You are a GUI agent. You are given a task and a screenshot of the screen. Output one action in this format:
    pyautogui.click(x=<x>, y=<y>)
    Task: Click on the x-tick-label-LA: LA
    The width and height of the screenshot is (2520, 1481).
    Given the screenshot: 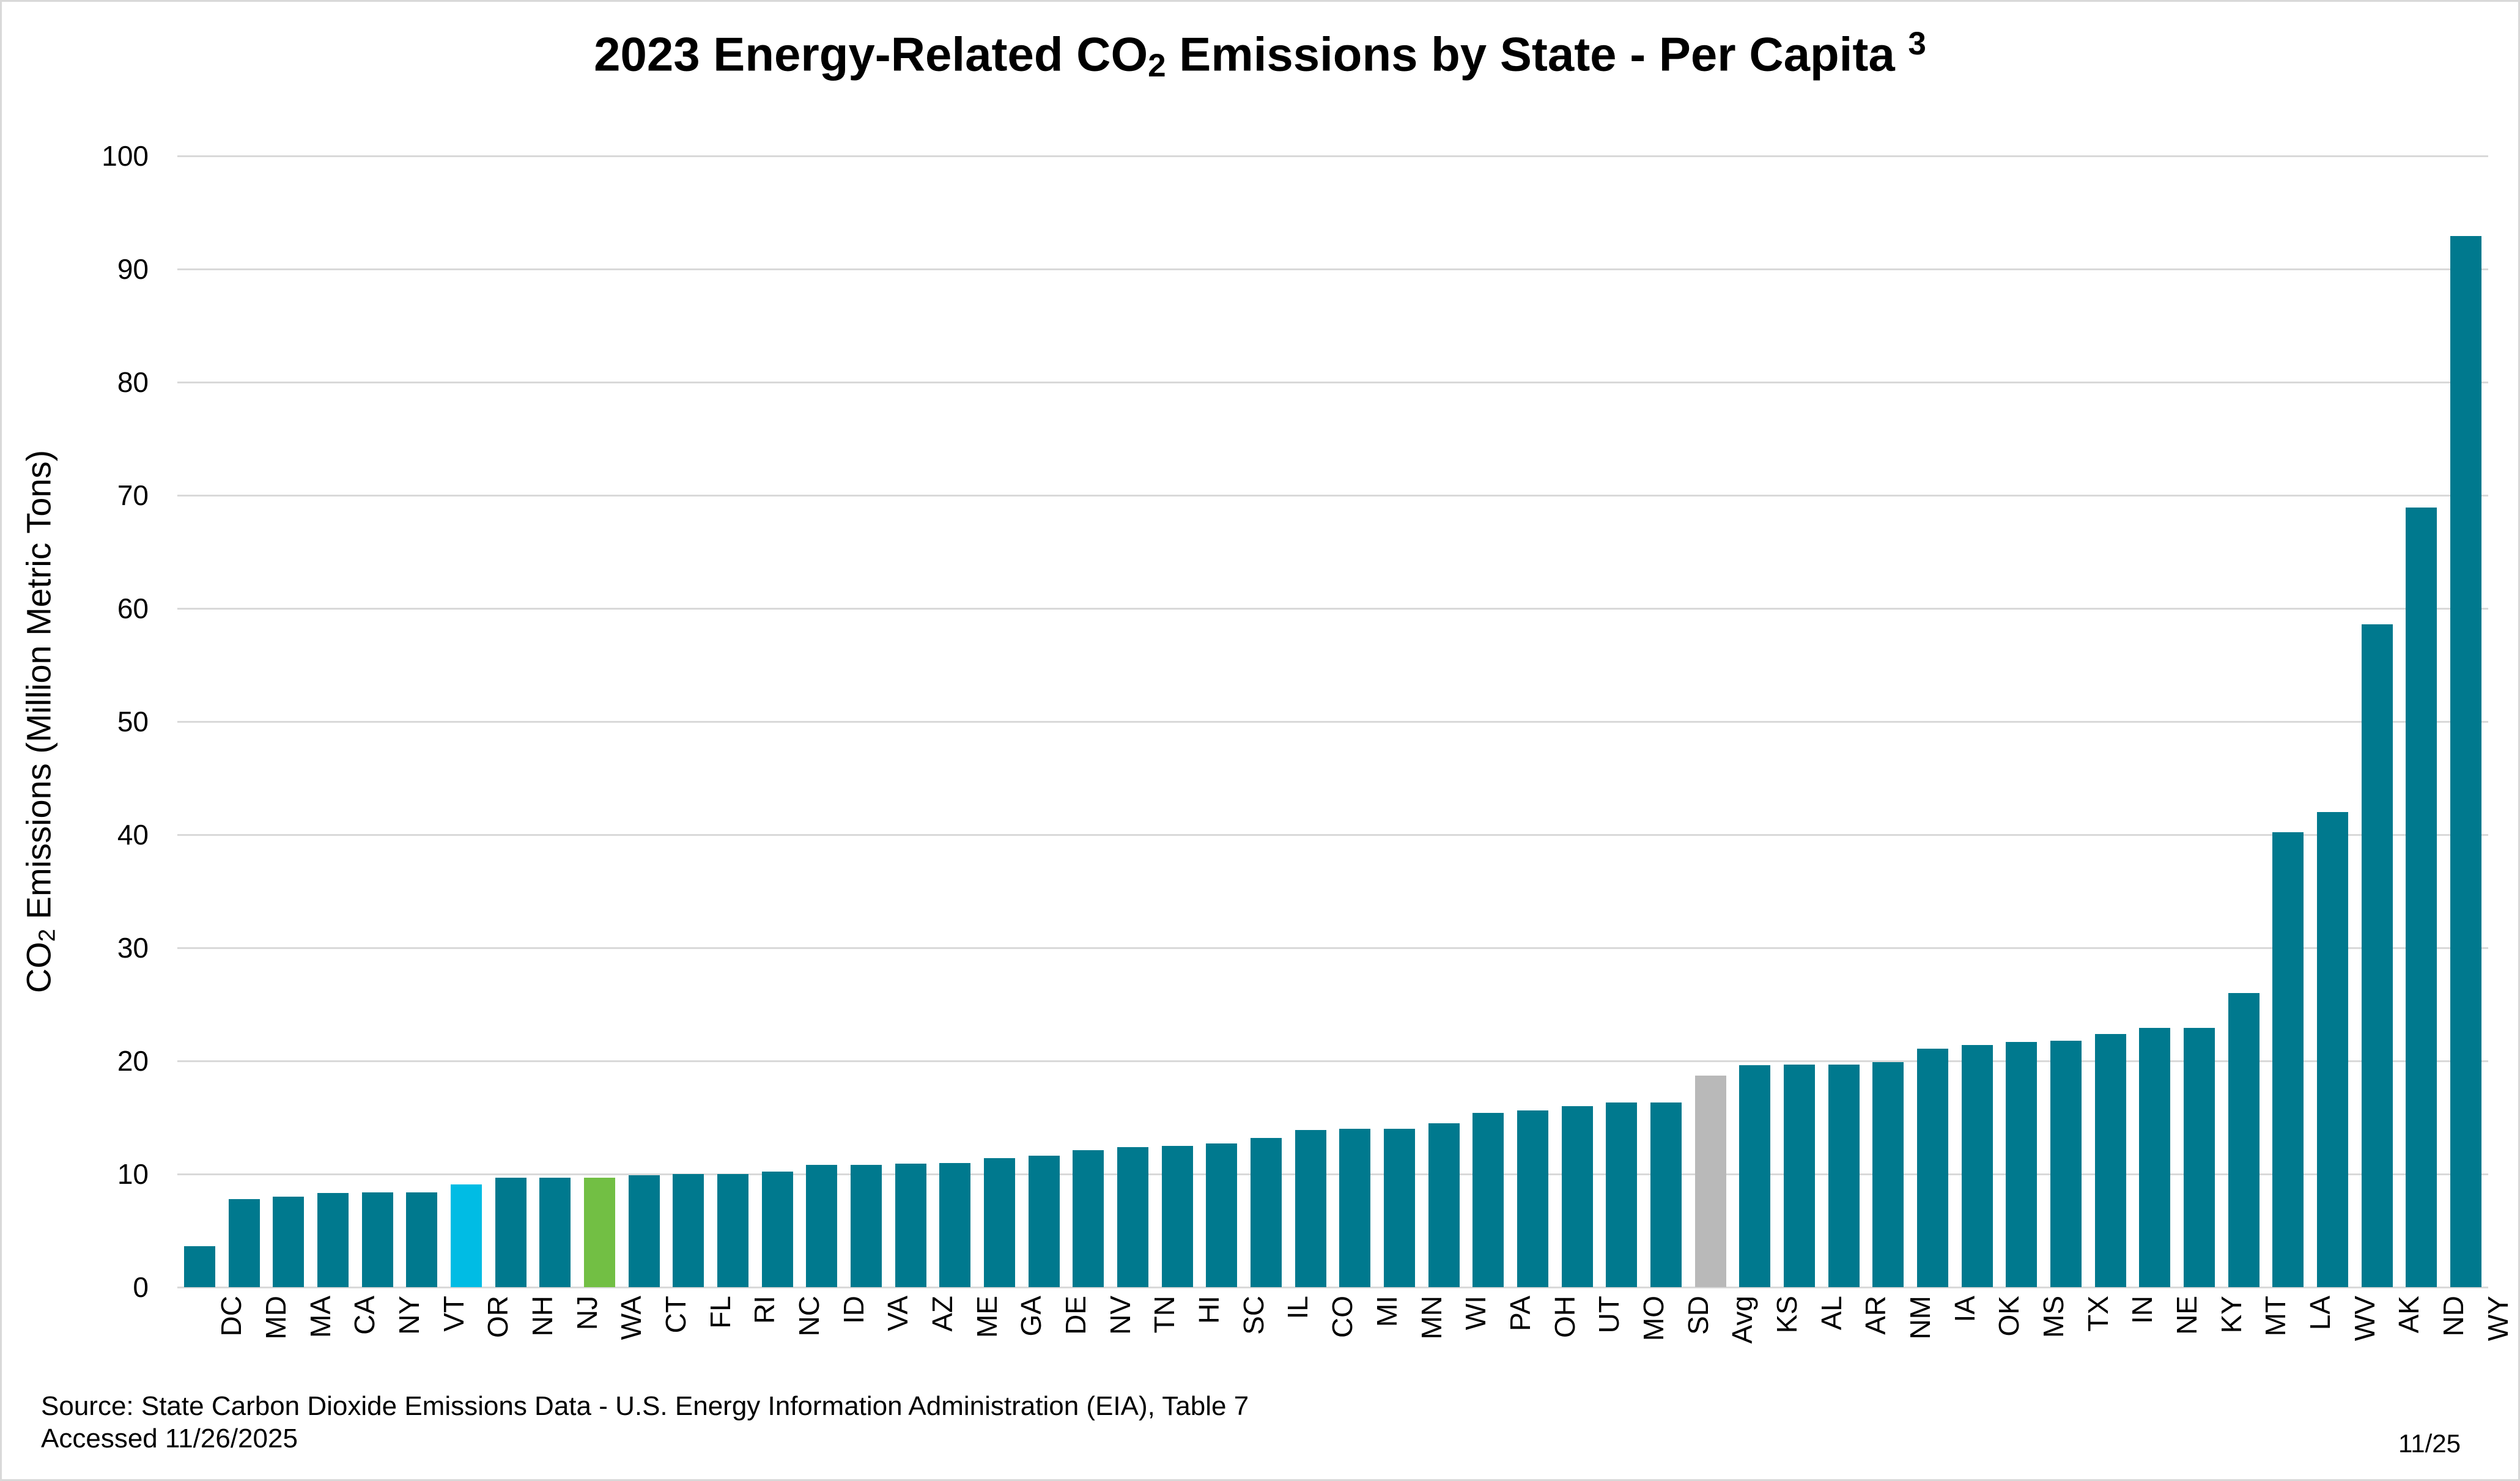 What is the action you would take?
    pyautogui.click(x=2320, y=1314)
    